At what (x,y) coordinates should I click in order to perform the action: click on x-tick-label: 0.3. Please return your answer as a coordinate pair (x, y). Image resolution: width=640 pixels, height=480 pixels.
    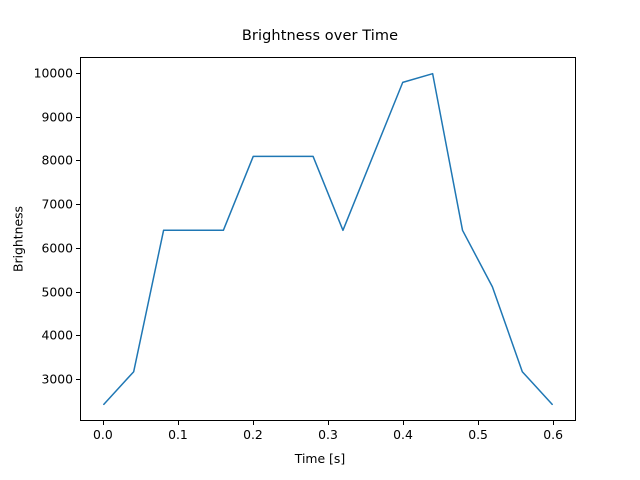
    Looking at the image, I should click on (328, 434).